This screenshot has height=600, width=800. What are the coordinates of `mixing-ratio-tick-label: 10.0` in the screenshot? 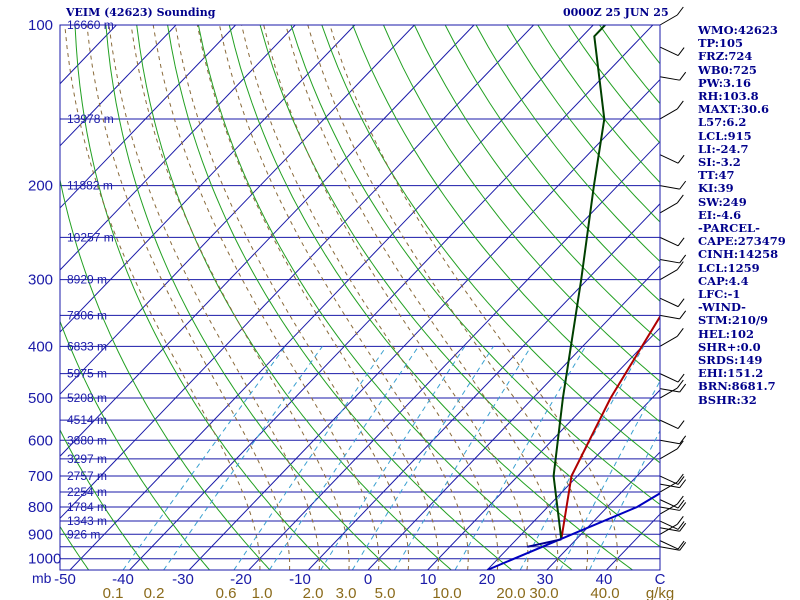 It's located at (446, 592).